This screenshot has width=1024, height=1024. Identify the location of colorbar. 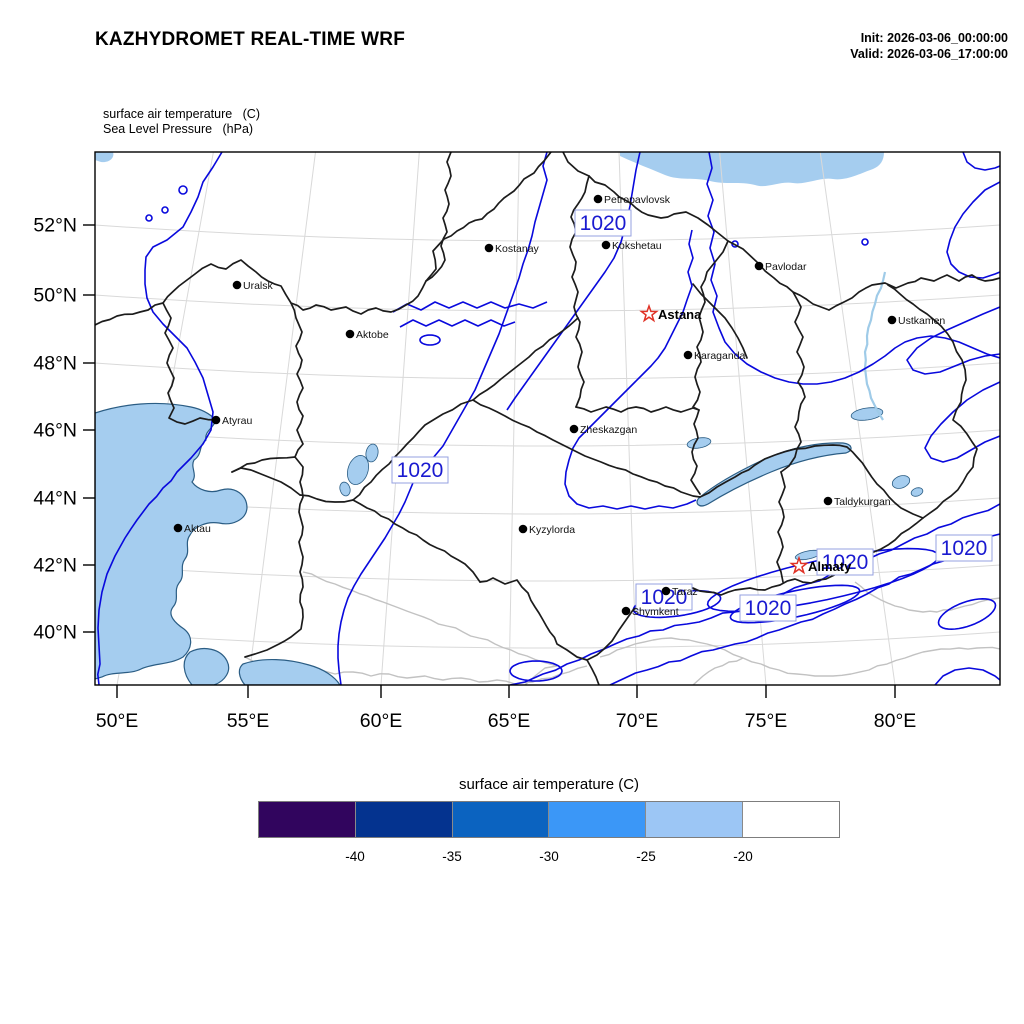
(549, 819).